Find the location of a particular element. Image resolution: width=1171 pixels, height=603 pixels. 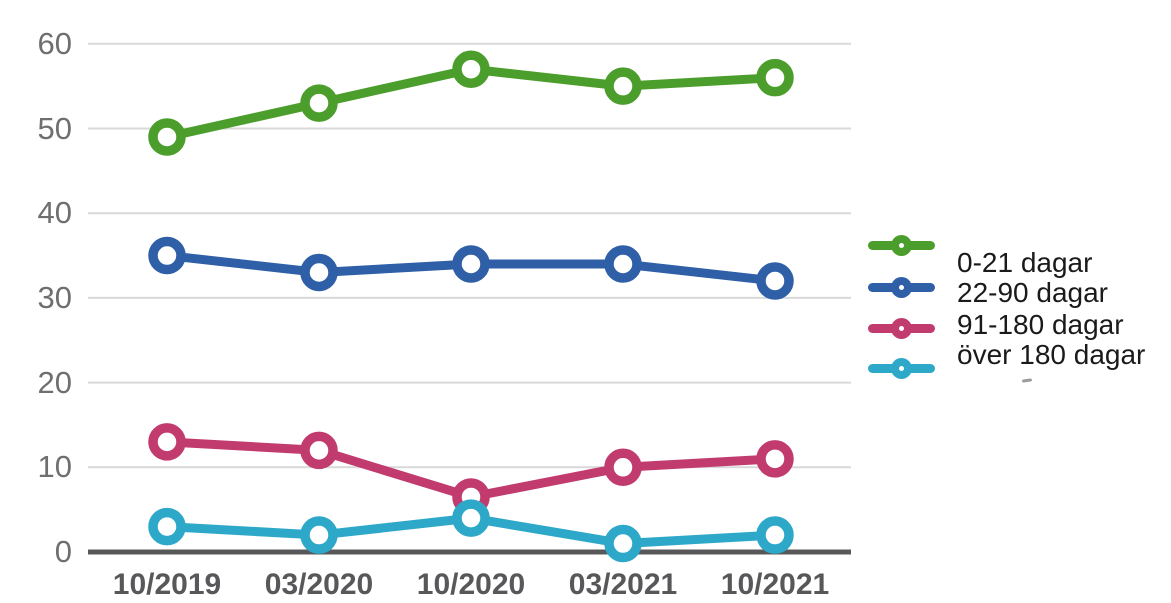

legend-label-91-180-dagar: 91-180 dagar is located at coordinates (1040, 324).